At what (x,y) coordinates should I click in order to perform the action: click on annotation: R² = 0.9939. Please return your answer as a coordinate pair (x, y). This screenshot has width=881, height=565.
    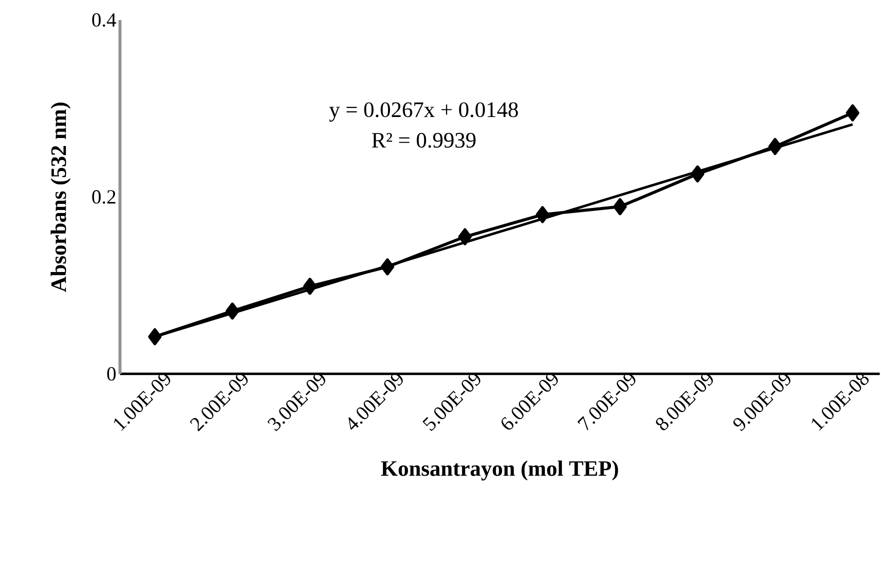
    Looking at the image, I should click on (424, 140).